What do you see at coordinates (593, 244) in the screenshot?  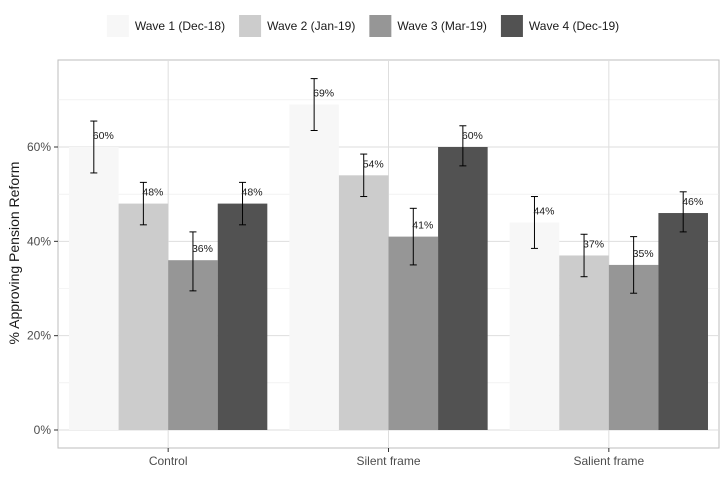 I see `data-label: 37%` at bounding box center [593, 244].